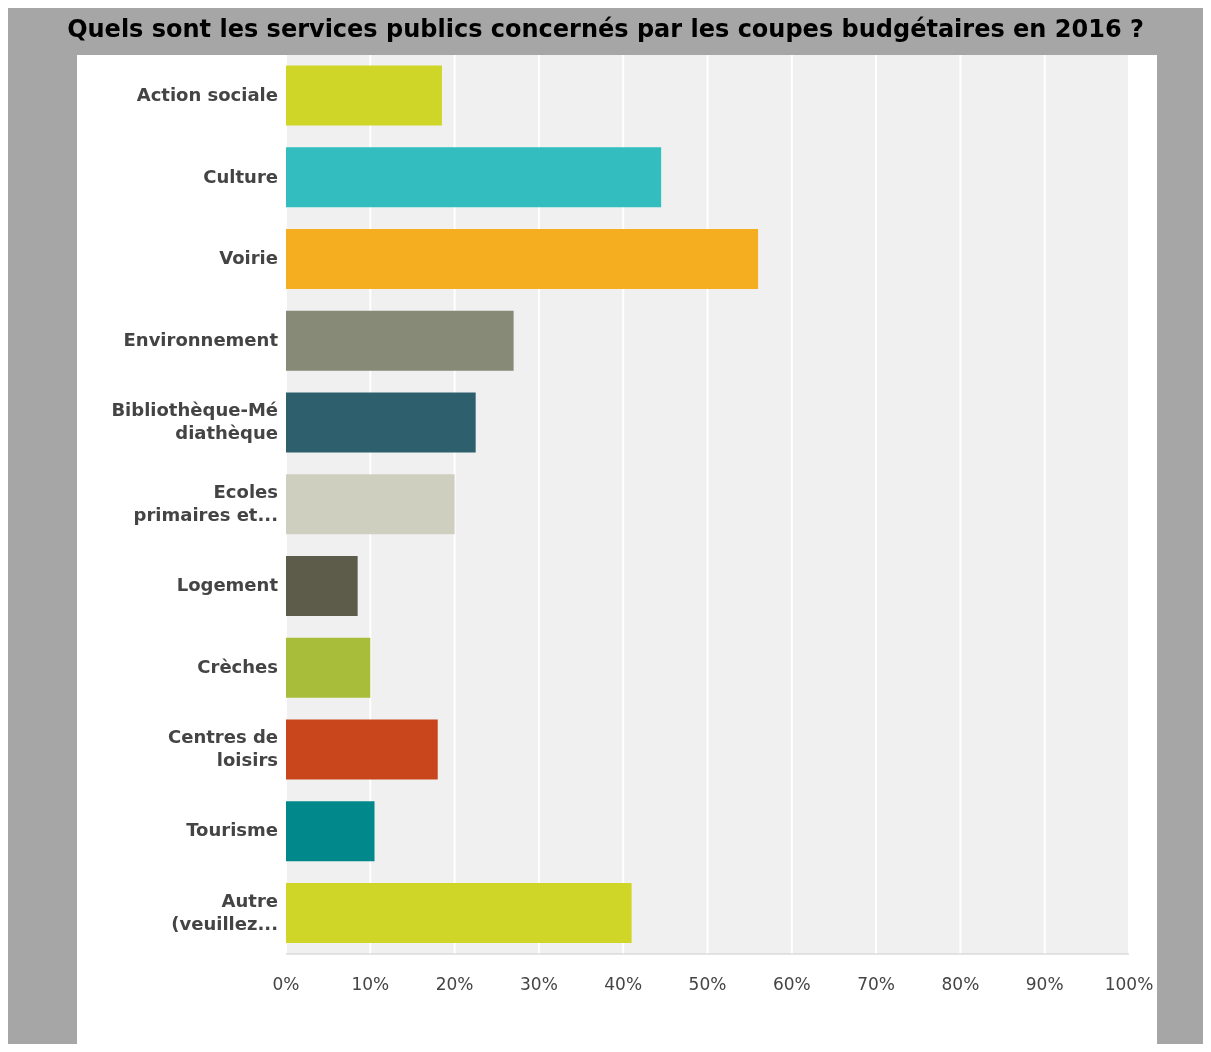 The height and width of the screenshot is (1052, 1211). Describe the element at coordinates (232, 830) in the screenshot. I see `y-tick-label: Tourisme` at that location.